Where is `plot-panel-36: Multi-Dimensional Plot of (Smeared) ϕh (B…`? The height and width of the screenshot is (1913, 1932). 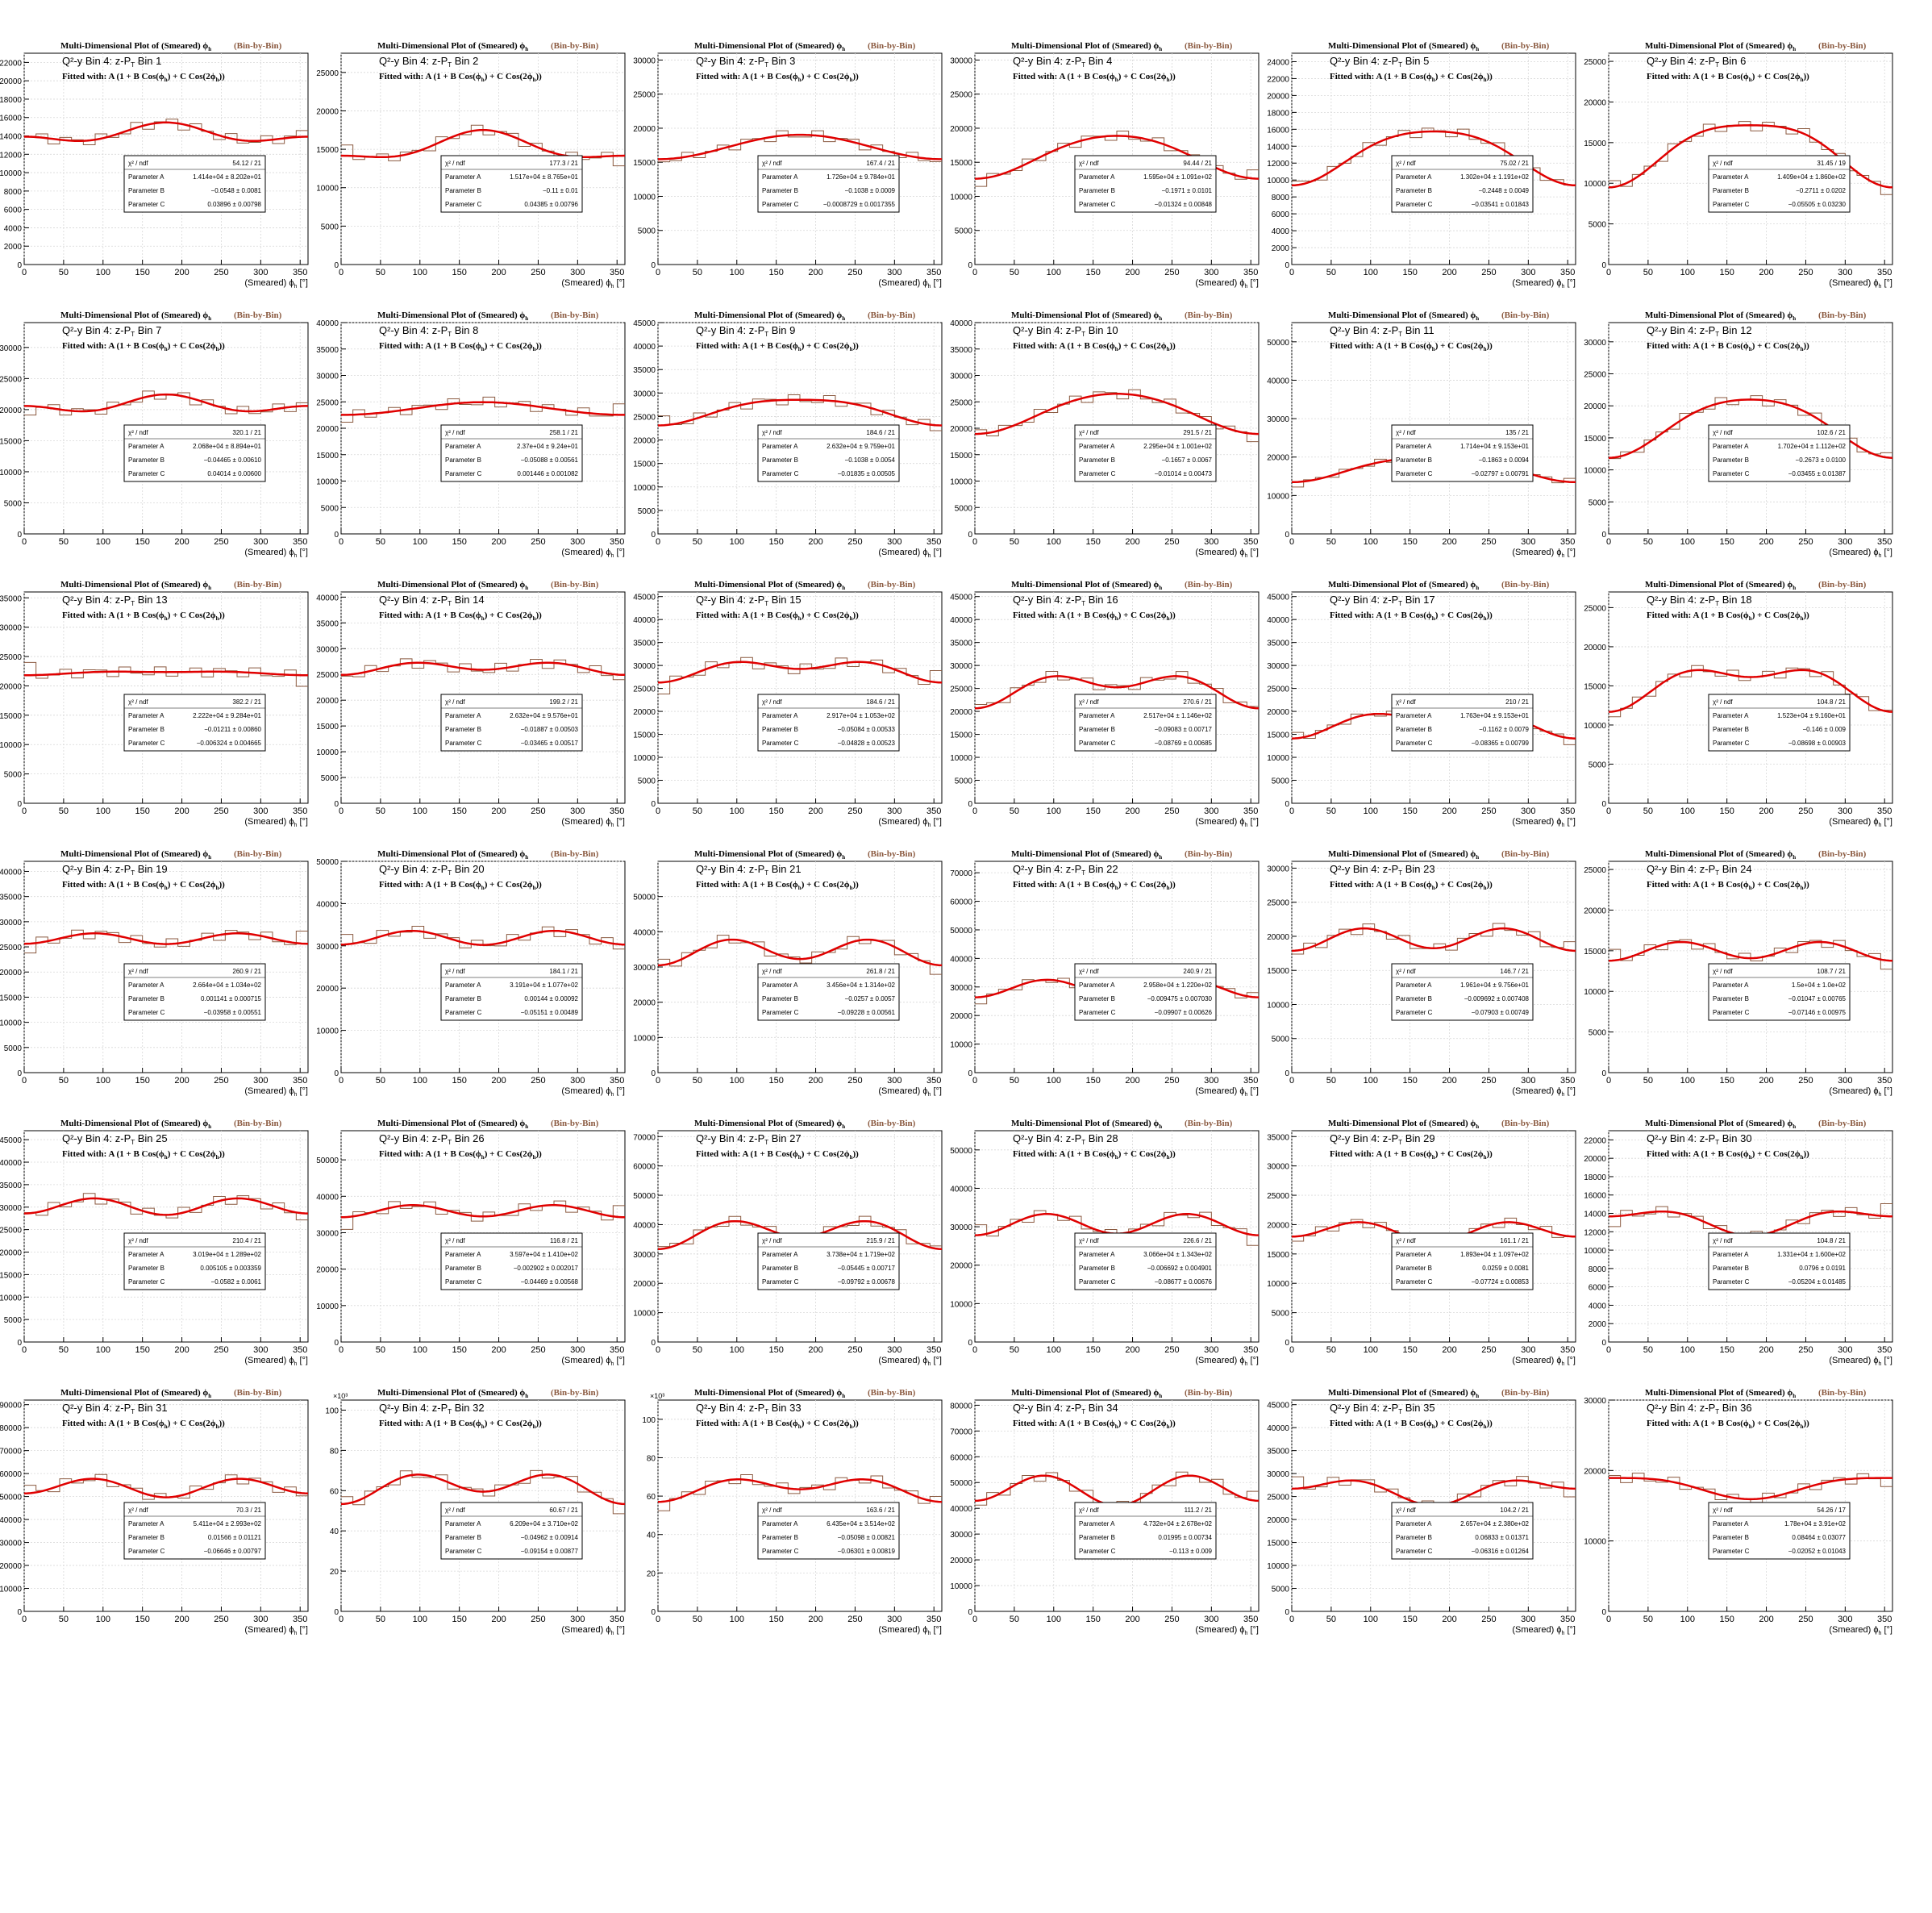
plot-panel-36: Multi-Dimensional Plot of (Smeared) ϕh (B… is located at coordinates (1743, 1521).